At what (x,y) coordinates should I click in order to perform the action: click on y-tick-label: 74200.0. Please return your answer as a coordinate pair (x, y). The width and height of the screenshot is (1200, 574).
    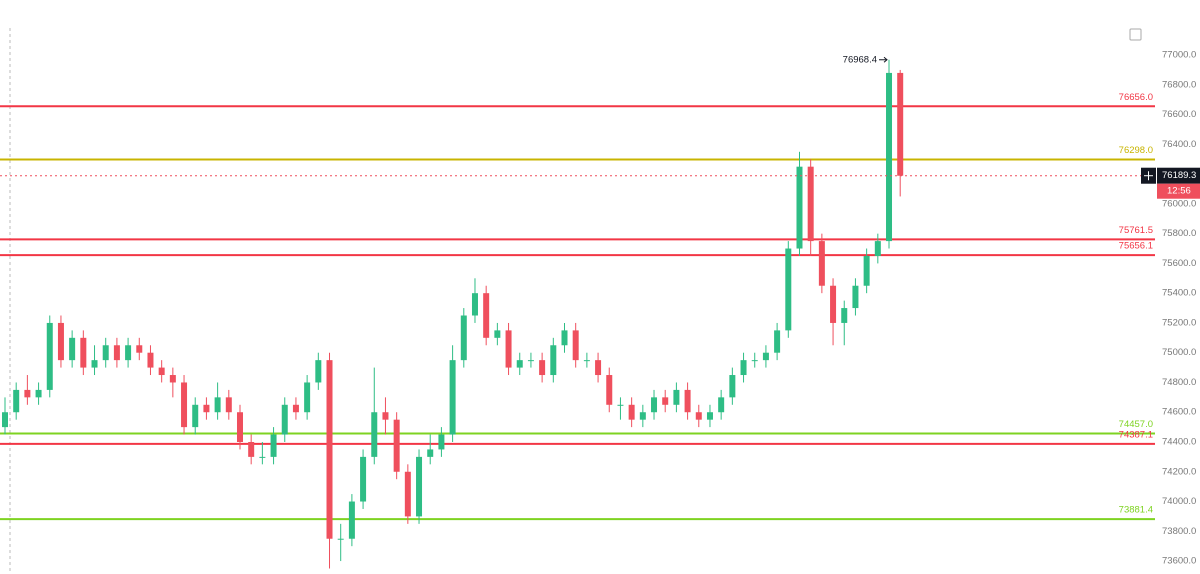
    Looking at the image, I should click on (1179, 471).